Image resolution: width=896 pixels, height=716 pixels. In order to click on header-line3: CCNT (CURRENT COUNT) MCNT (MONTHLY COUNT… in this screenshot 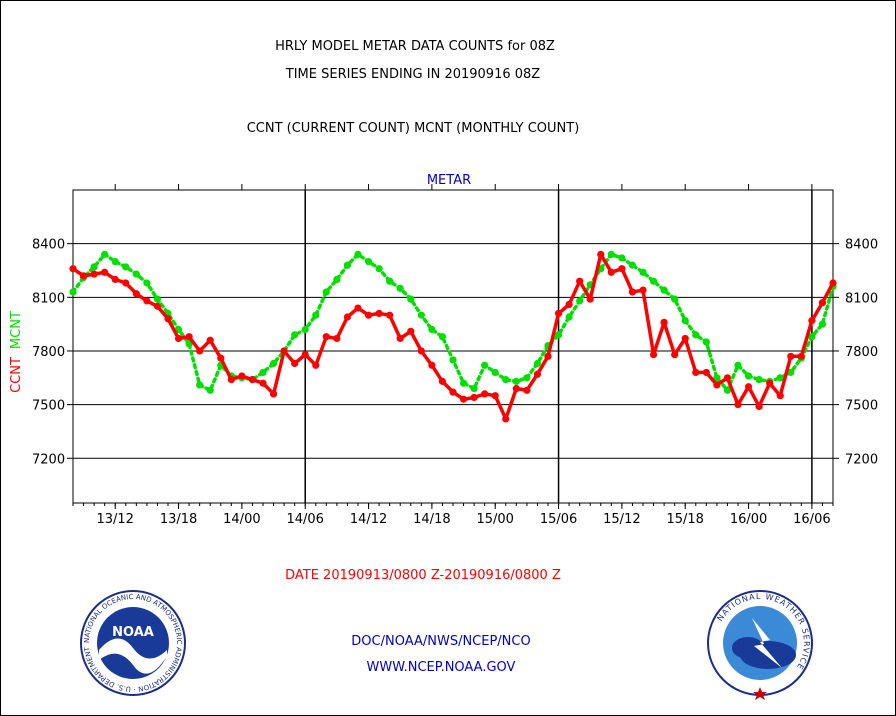, I will do `click(413, 128)`.